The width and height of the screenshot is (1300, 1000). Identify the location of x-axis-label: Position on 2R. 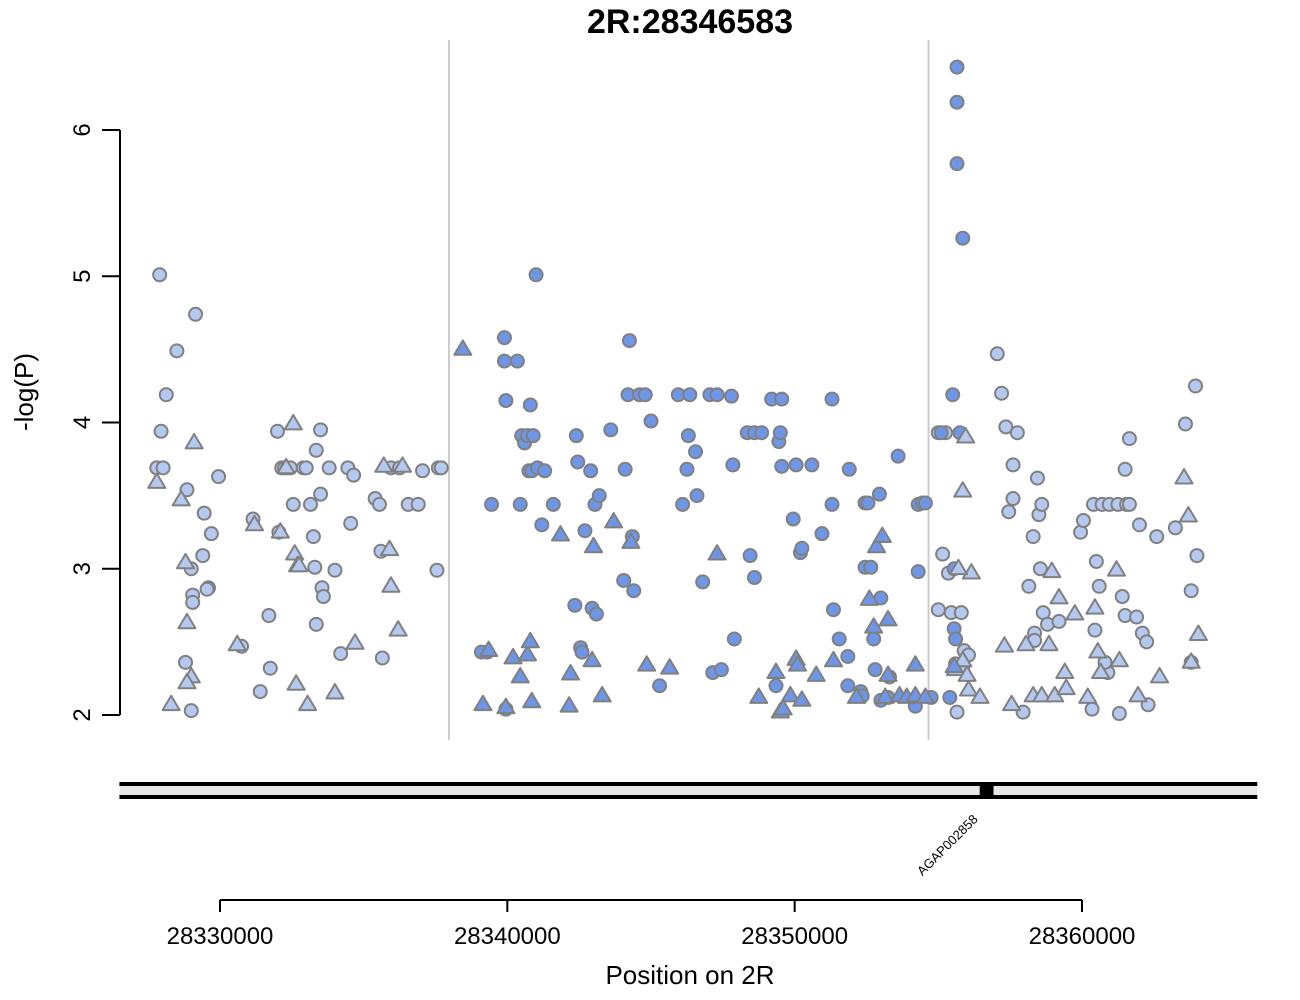
(689, 975).